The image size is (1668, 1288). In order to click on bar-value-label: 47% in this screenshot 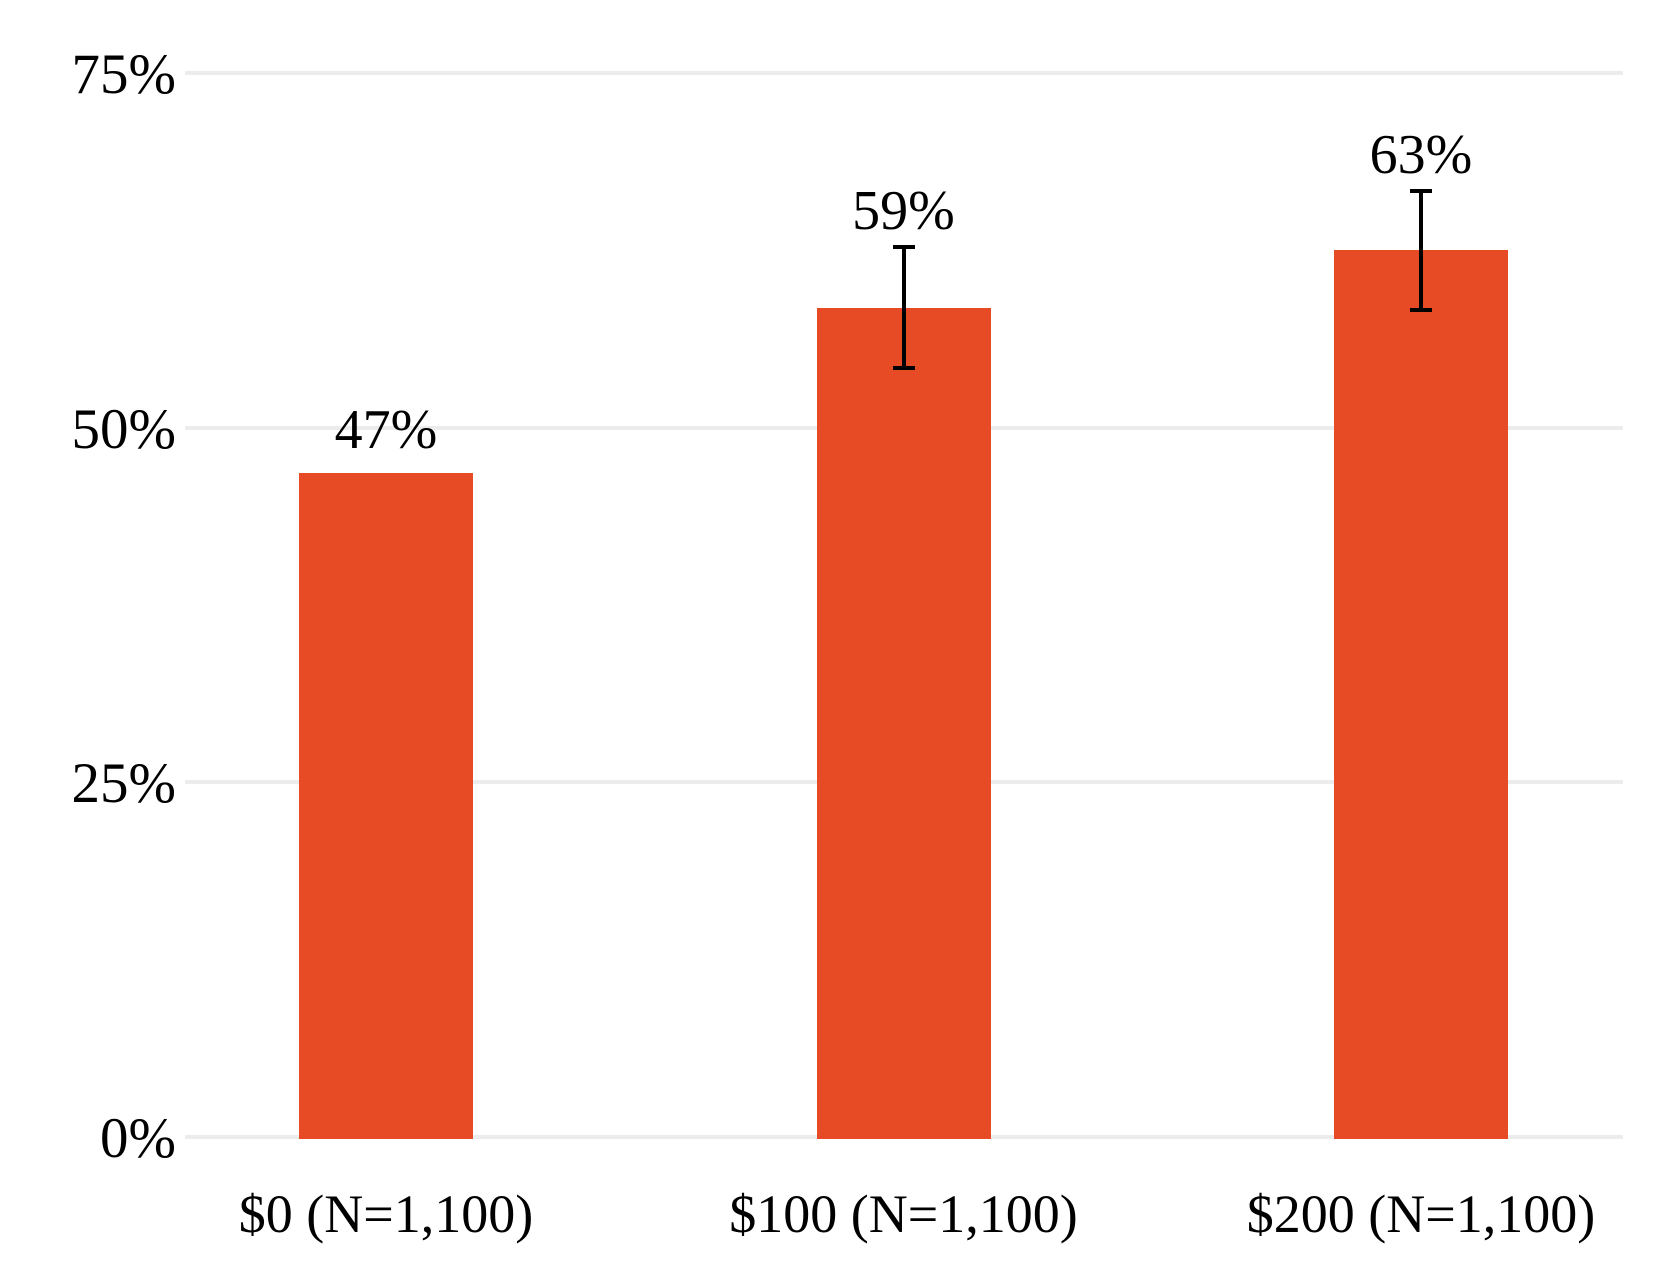, I will do `click(386, 429)`.